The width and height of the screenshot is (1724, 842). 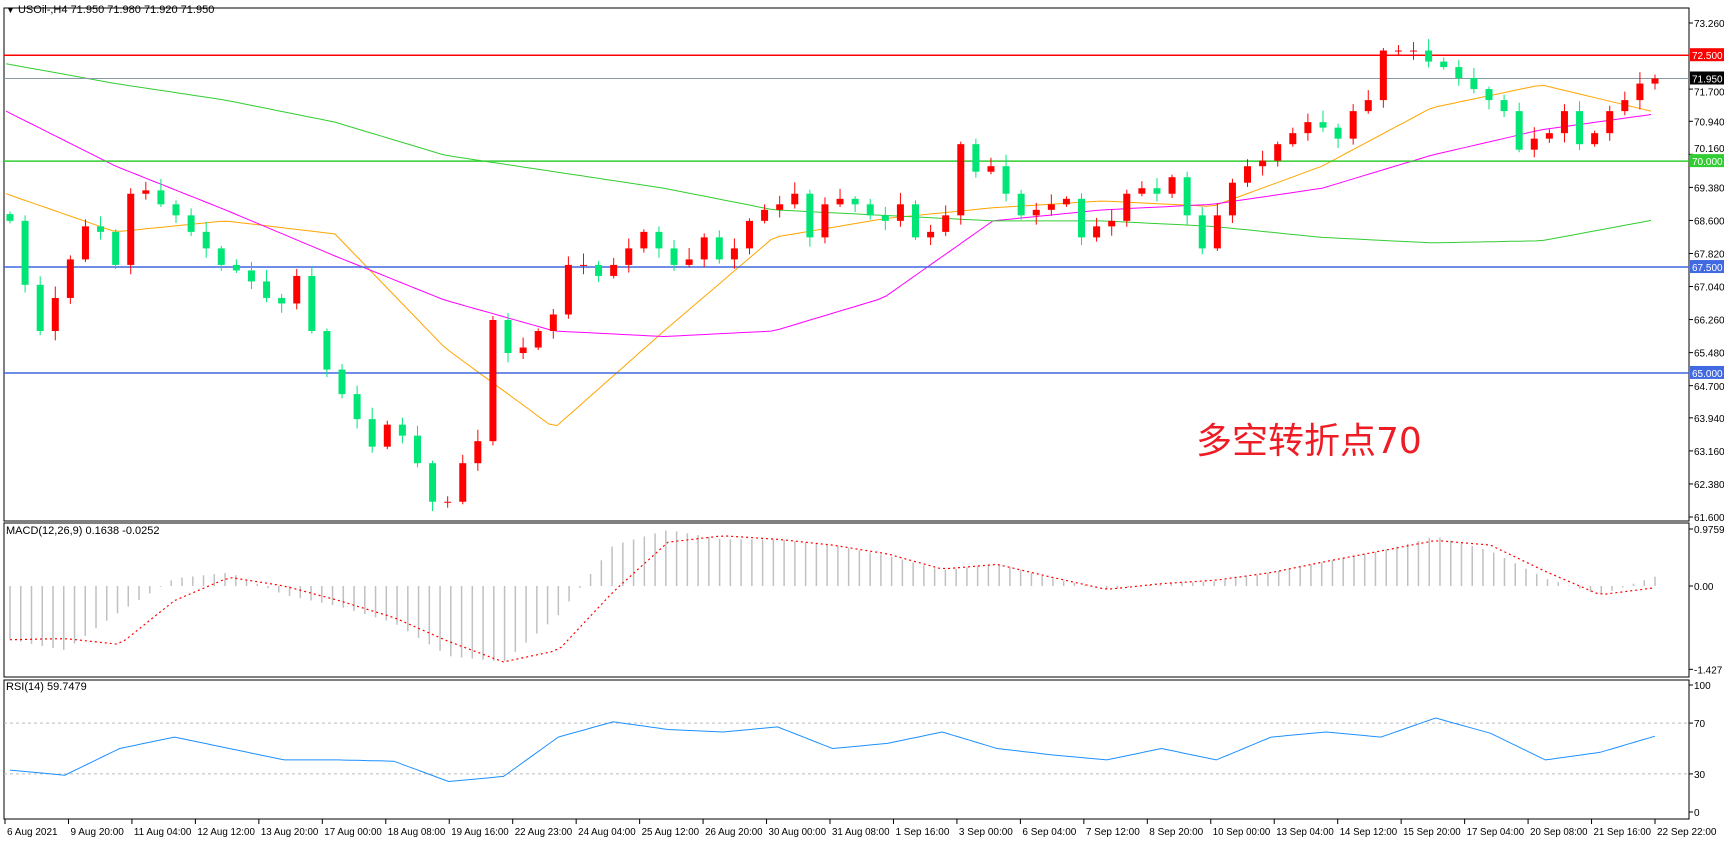 I want to click on price-tick-label: 61.600, so click(x=1709, y=518).